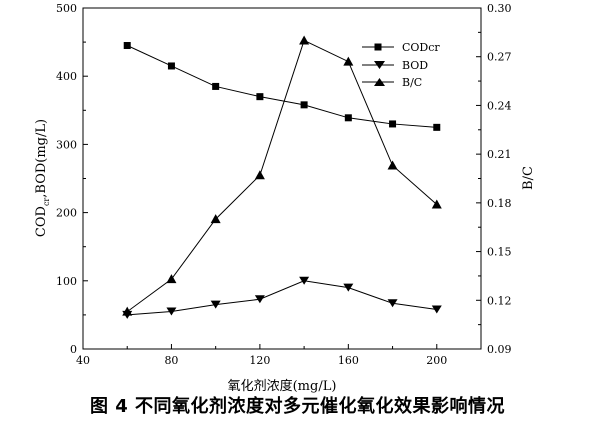 This screenshot has width=595, height=426. I want to click on legend-label-bc: B/C, so click(412, 82).